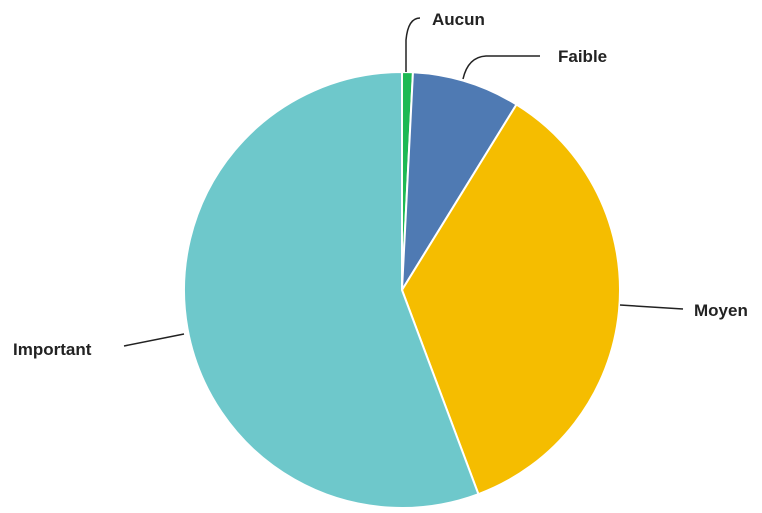 The image size is (762, 513). What do you see at coordinates (582, 56) in the screenshot?
I see `slice-label-faible: Faible` at bounding box center [582, 56].